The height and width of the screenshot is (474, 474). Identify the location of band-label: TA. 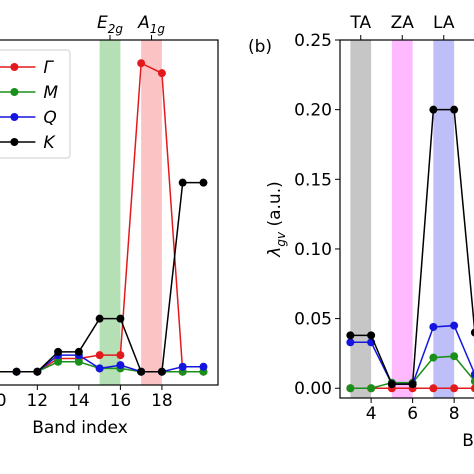
(360, 23).